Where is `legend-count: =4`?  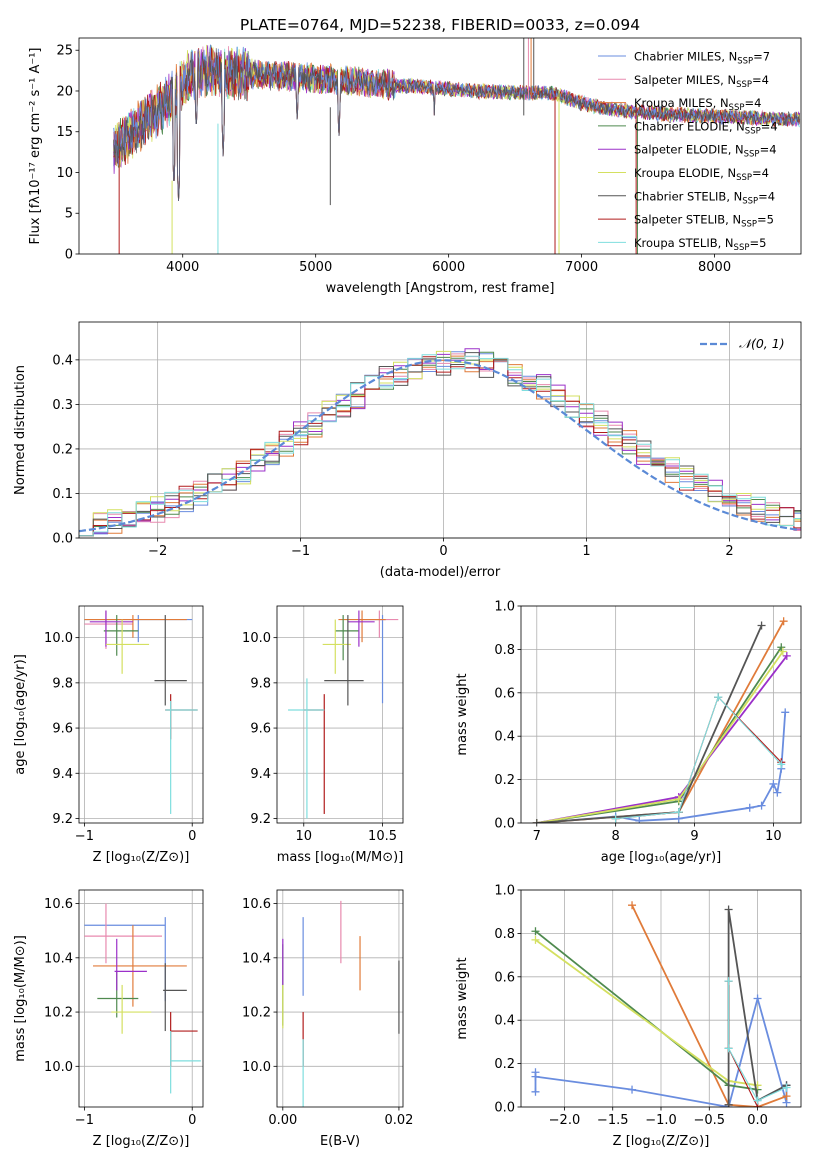 legend-count: =4 is located at coordinates (760, 173).